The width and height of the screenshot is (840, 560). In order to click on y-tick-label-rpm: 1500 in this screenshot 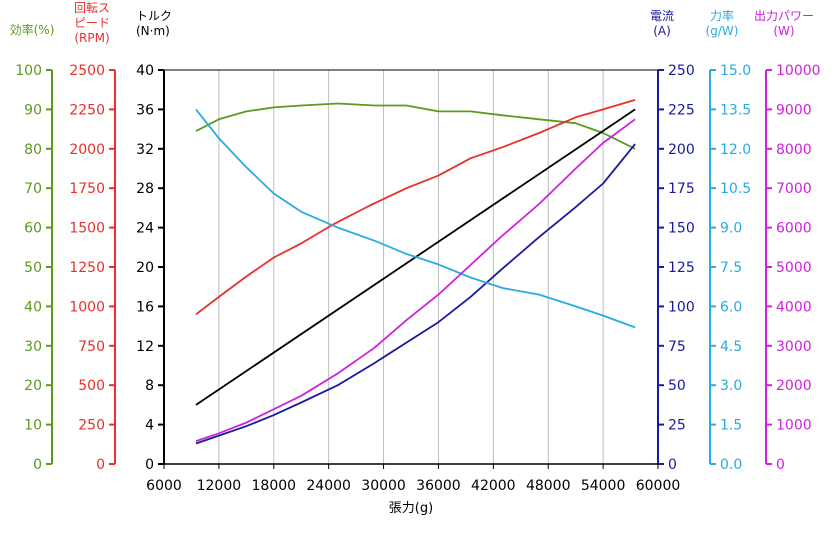, I will do `click(87, 229)`.